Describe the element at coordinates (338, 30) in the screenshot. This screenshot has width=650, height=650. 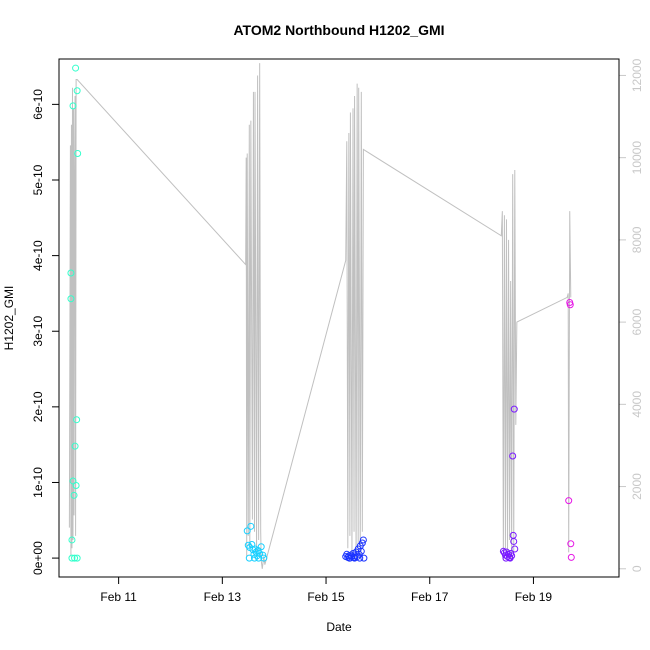
I see `chart-title: ATOM2 Northbound H1202_GMI` at that location.